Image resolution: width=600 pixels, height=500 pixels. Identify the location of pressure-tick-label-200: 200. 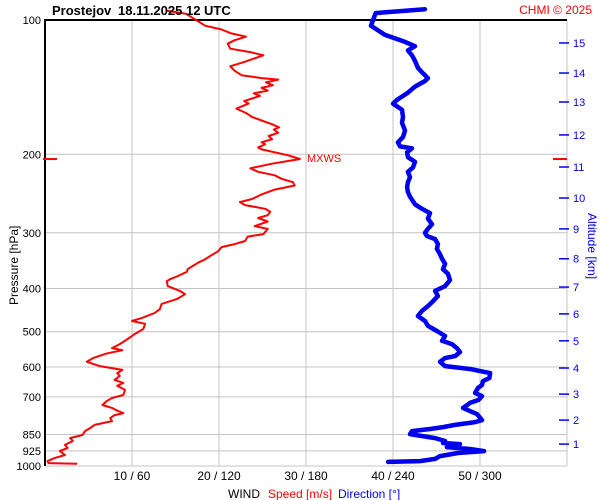
(32, 155).